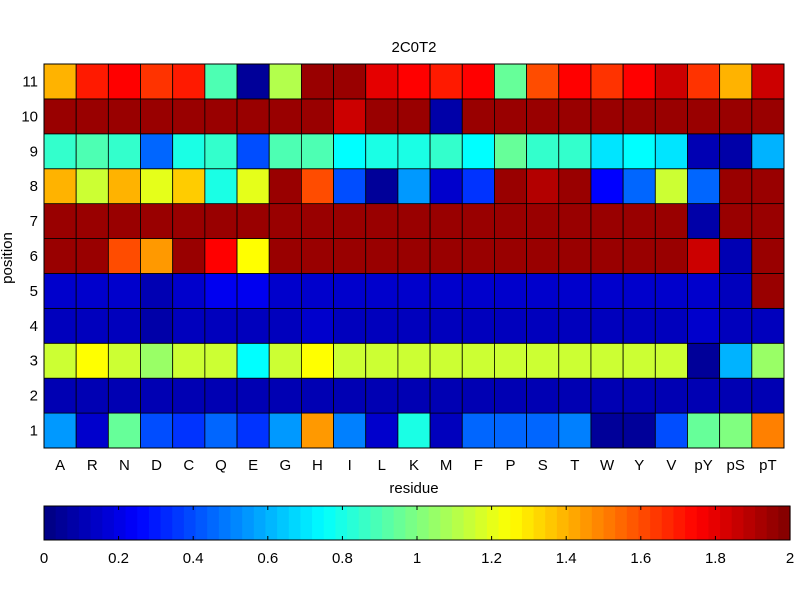  Describe the element at coordinates (417, 523) in the screenshot. I see `colorbar` at that location.